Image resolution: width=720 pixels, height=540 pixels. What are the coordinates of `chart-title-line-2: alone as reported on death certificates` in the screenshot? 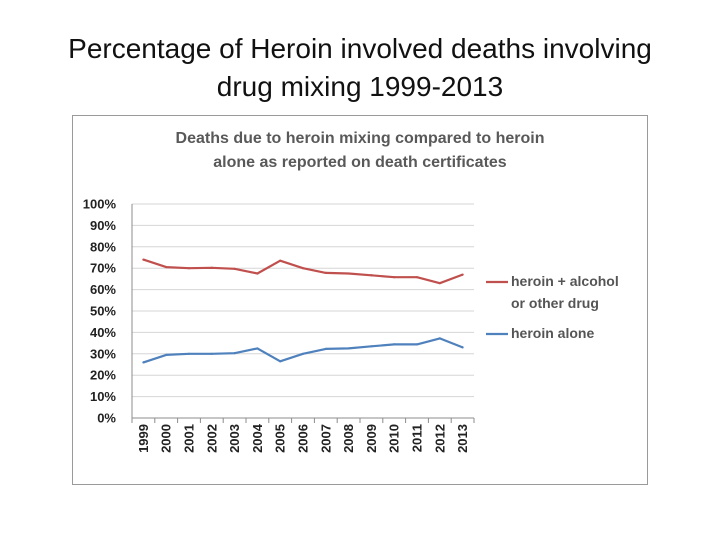 It's located at (360, 162).